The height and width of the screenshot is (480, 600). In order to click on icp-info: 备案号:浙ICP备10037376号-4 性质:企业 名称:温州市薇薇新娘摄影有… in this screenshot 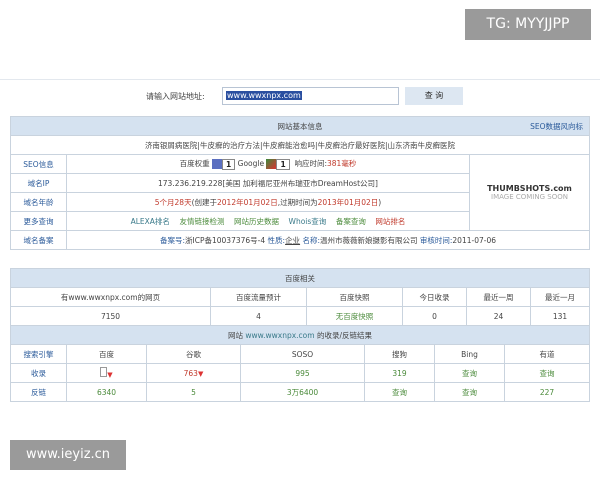, I will do `click(328, 240)`.